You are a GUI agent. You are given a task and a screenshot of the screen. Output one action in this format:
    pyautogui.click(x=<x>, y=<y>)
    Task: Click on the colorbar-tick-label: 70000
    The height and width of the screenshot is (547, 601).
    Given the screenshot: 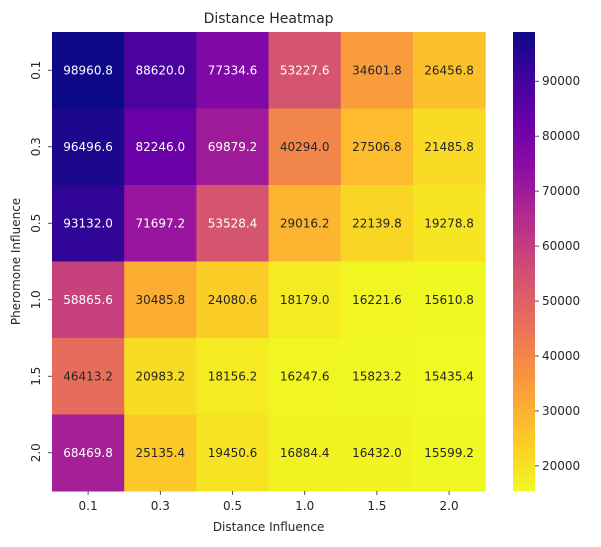 What is the action you would take?
    pyautogui.click(x=561, y=191)
    